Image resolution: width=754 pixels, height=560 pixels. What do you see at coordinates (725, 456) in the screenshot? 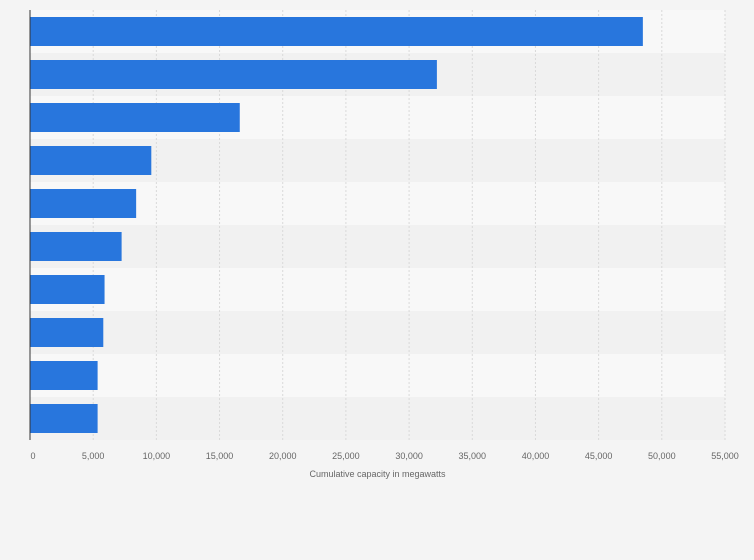
I see `x-tick-label: 55,000` at bounding box center [725, 456].